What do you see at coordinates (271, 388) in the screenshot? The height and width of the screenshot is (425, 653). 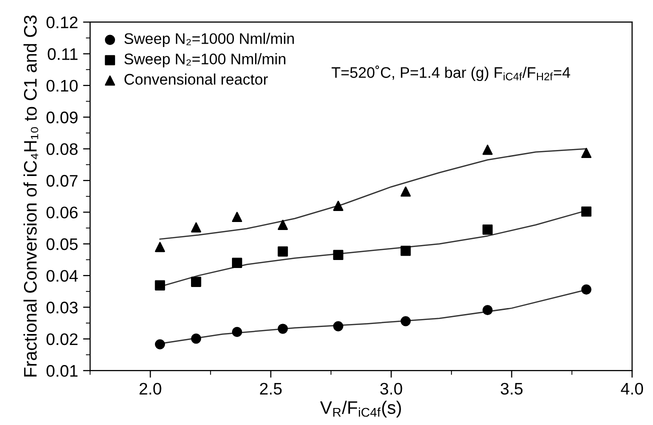 I see `x-tick-label: 2.5` at bounding box center [271, 388].